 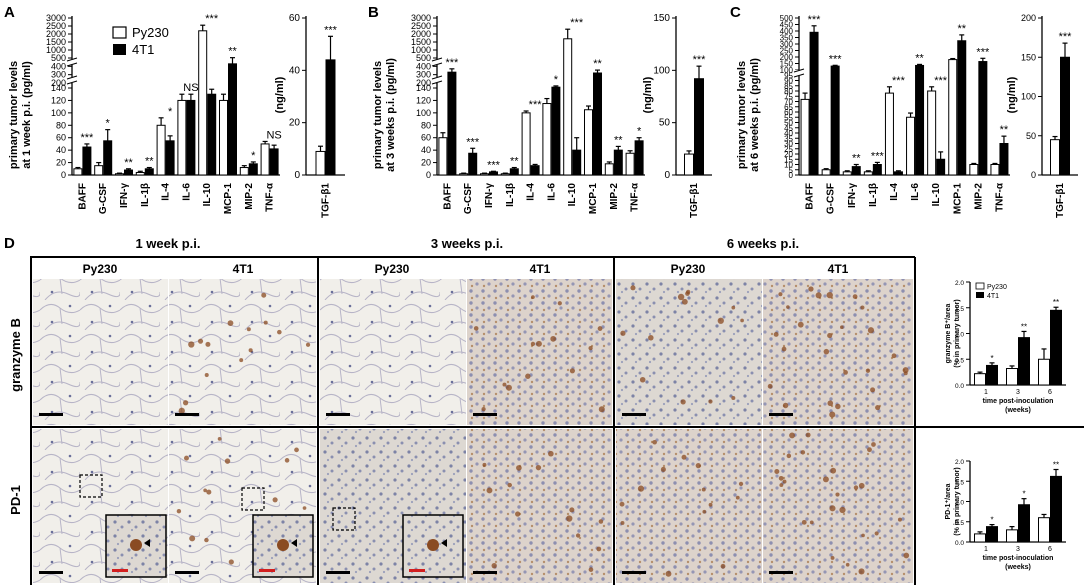 What do you see at coordinates (140, 41) in the screenshot?
I see `legend: Py230 4T1` at bounding box center [140, 41].